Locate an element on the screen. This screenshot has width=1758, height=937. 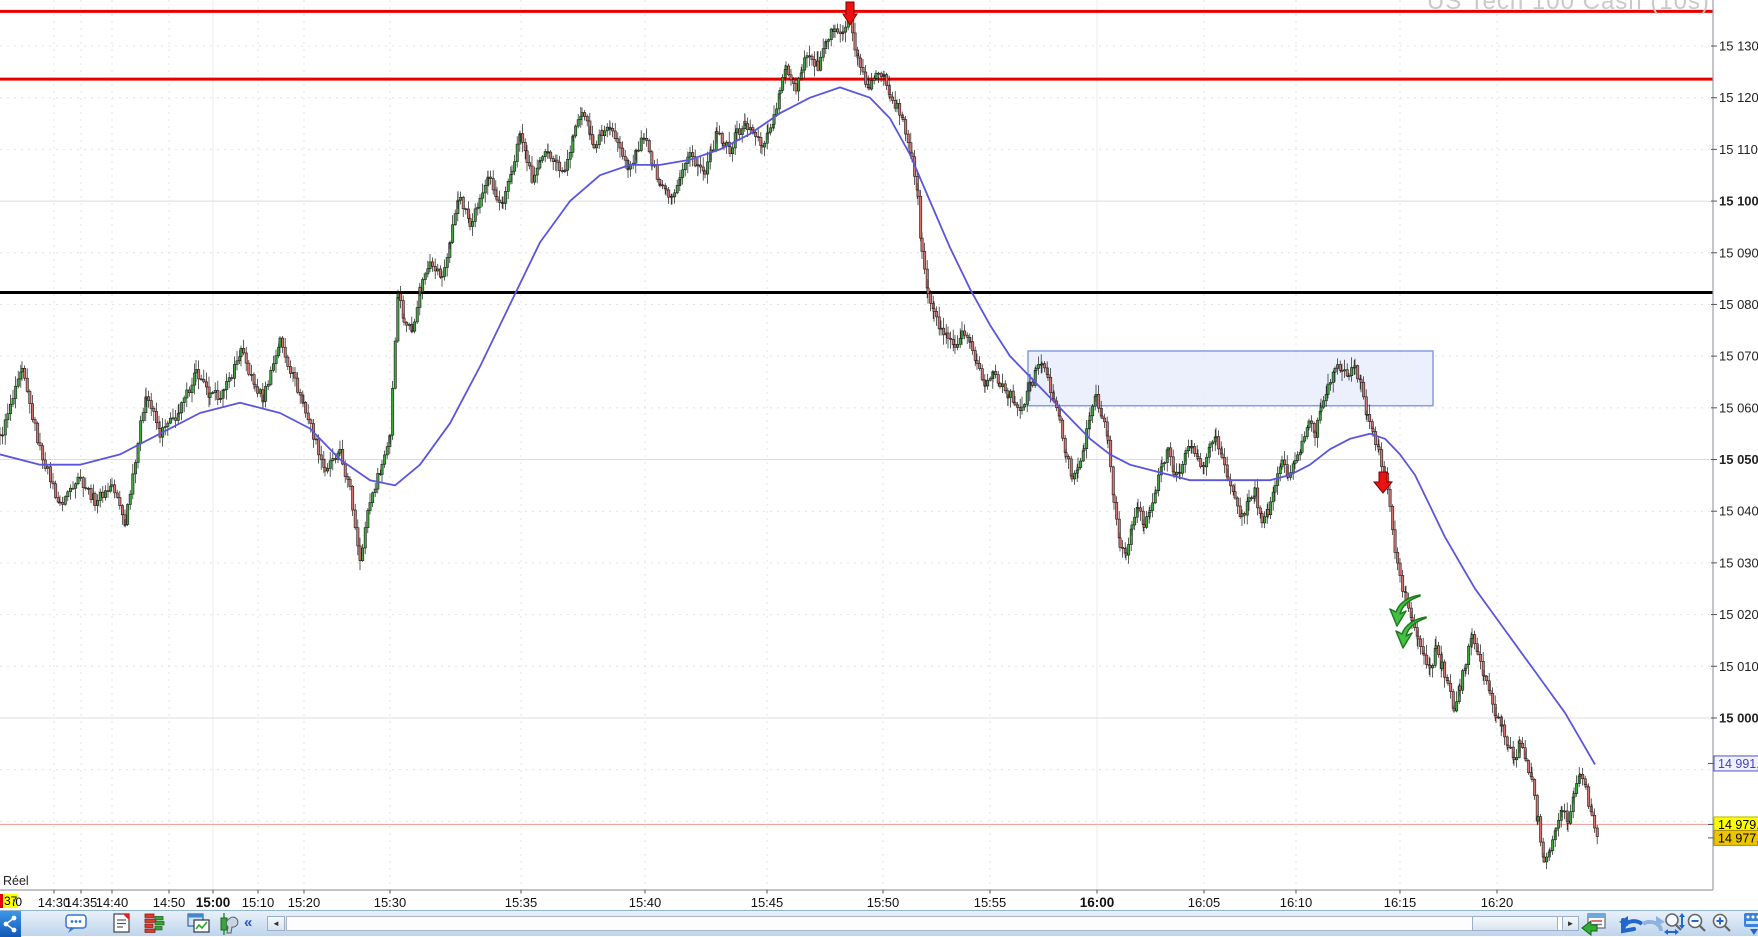
chat-icon is located at coordinates (77, 924).